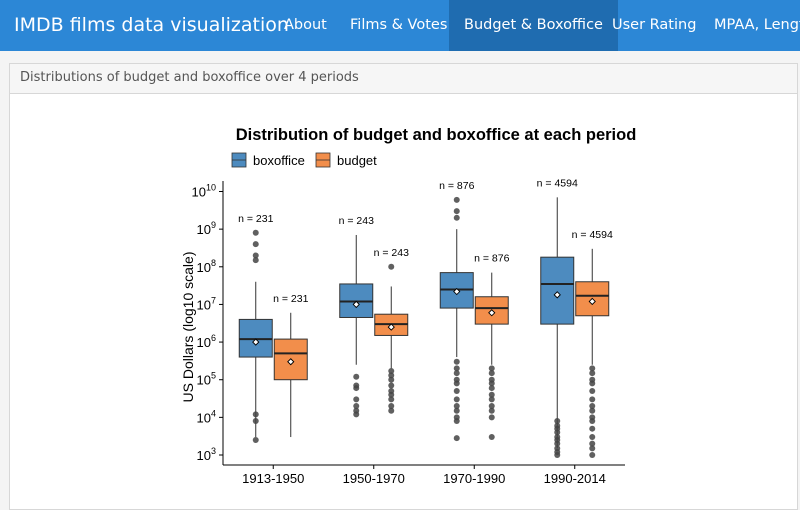  What do you see at coordinates (206, 228) in the screenshot?
I see `y-tick-label: 10⁹` at bounding box center [206, 228].